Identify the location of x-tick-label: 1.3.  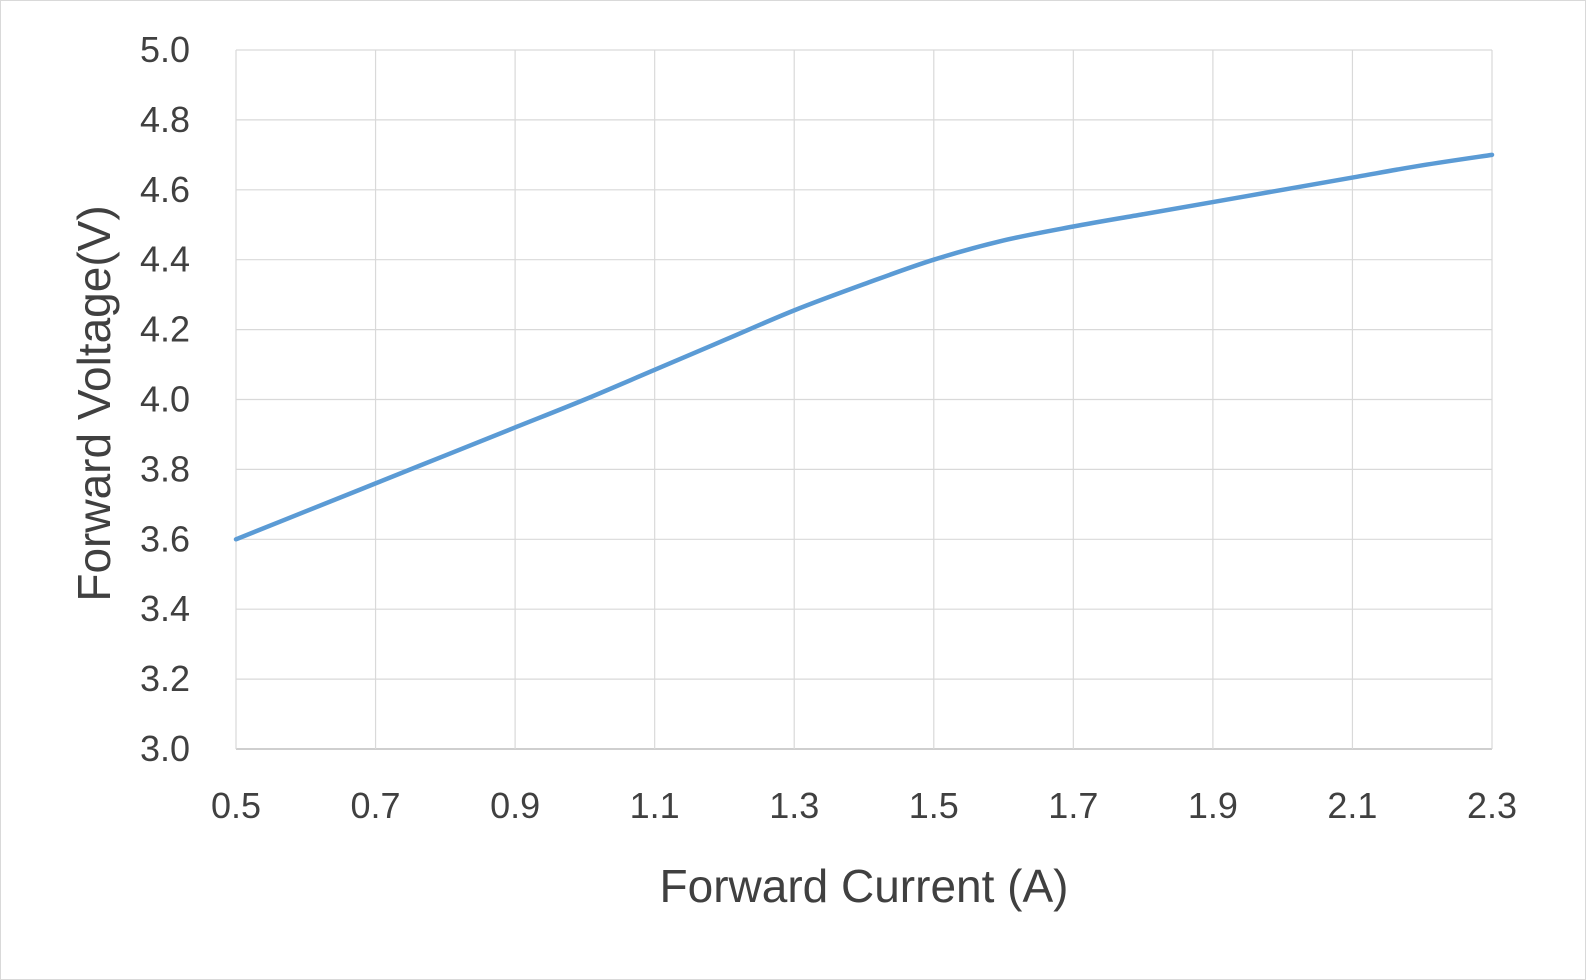
(794, 805).